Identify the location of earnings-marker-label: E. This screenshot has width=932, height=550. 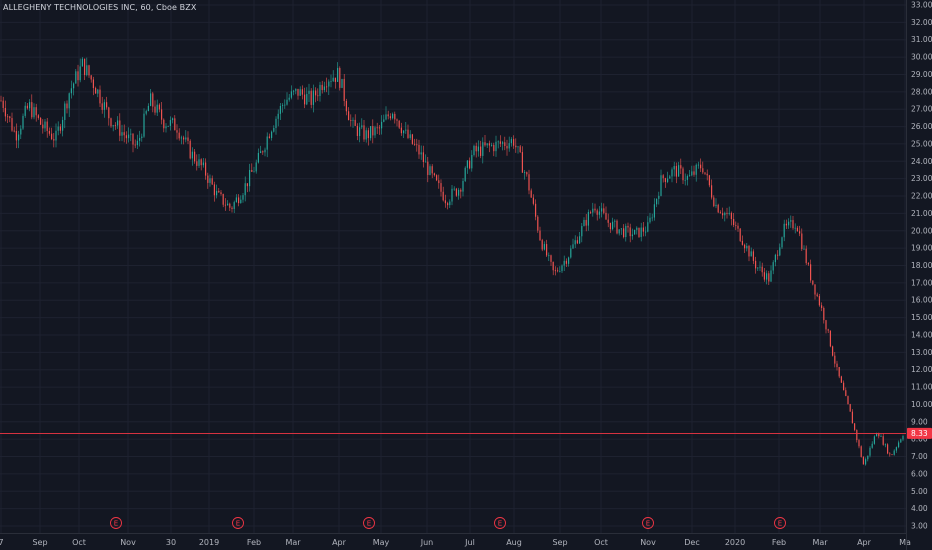
(648, 524).